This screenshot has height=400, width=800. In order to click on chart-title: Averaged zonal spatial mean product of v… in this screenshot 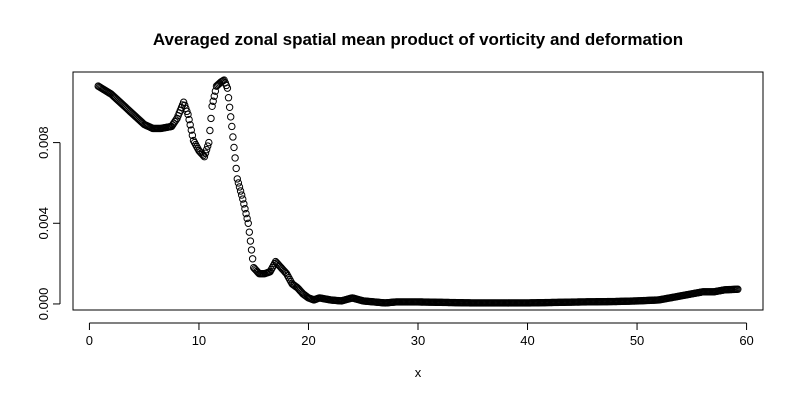, I will do `click(418, 39)`.